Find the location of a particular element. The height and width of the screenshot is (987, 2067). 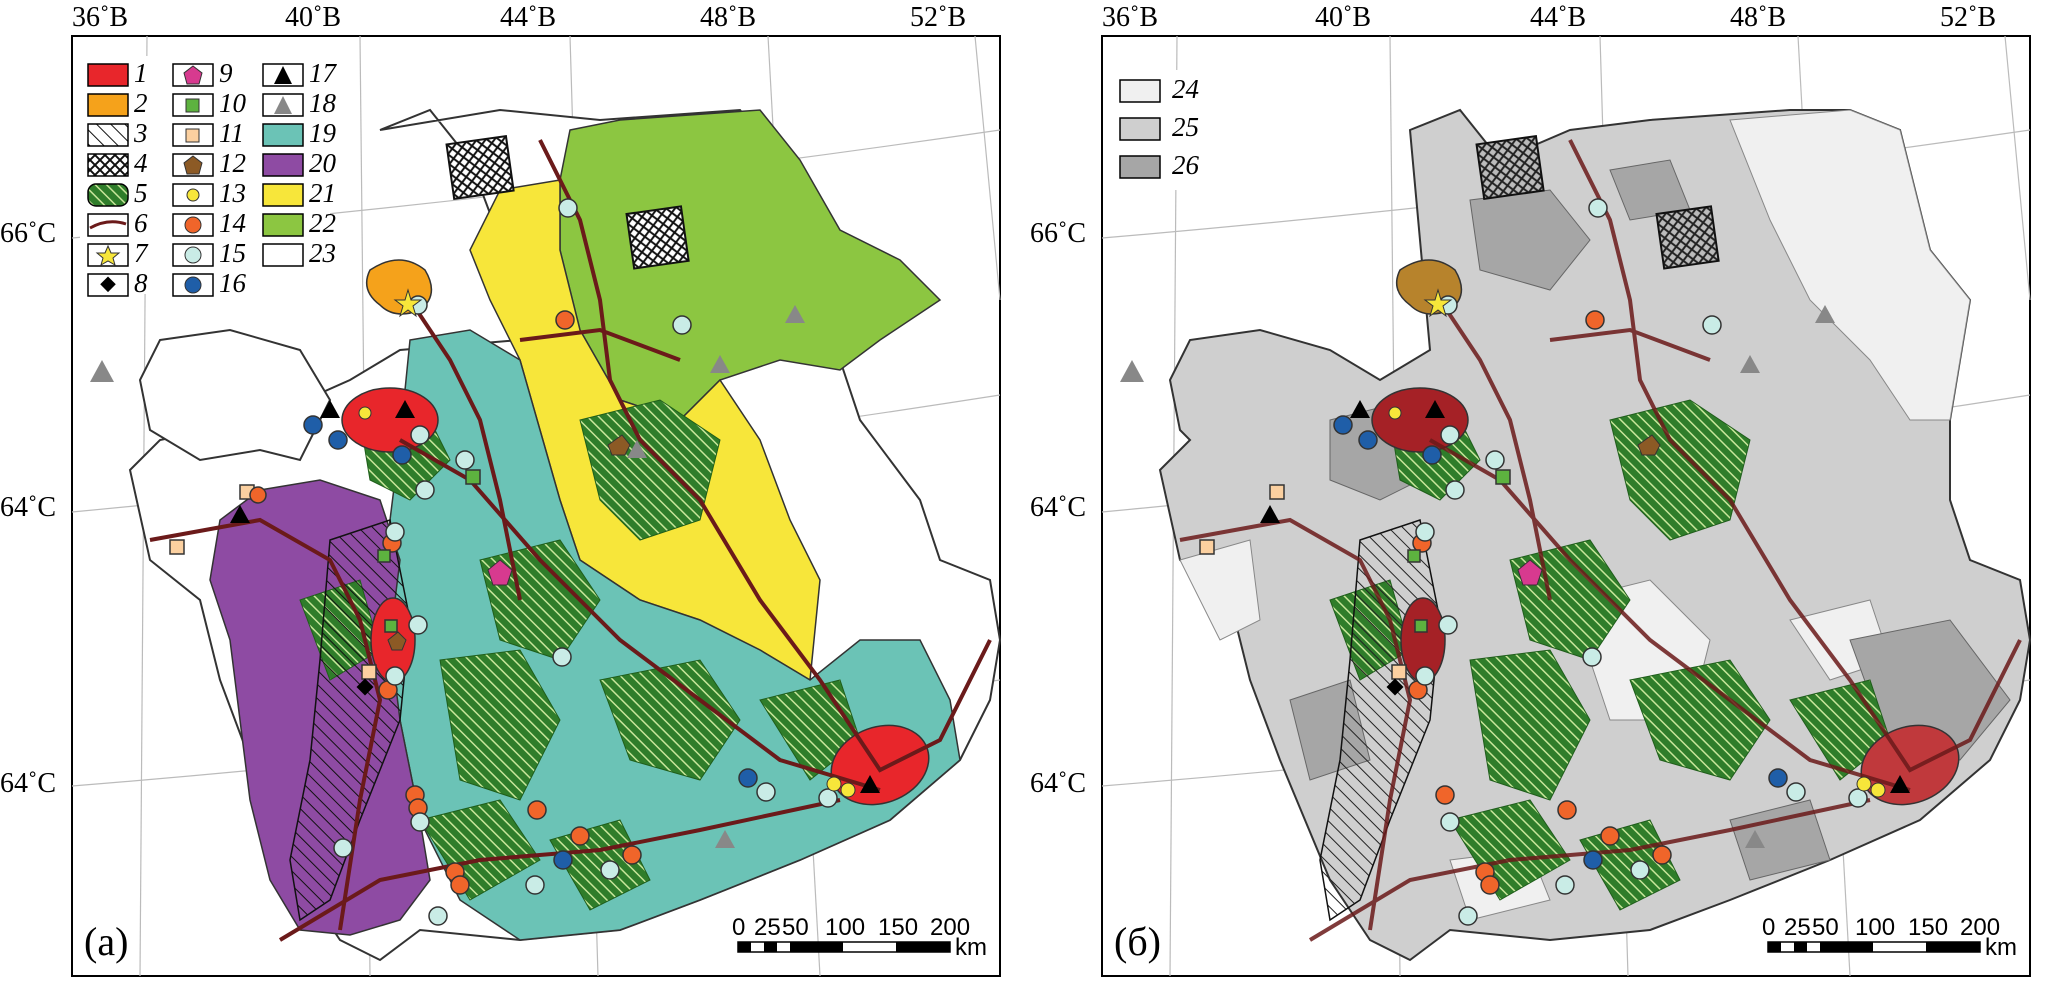

scale-bar-a is located at coordinates (844, 947).